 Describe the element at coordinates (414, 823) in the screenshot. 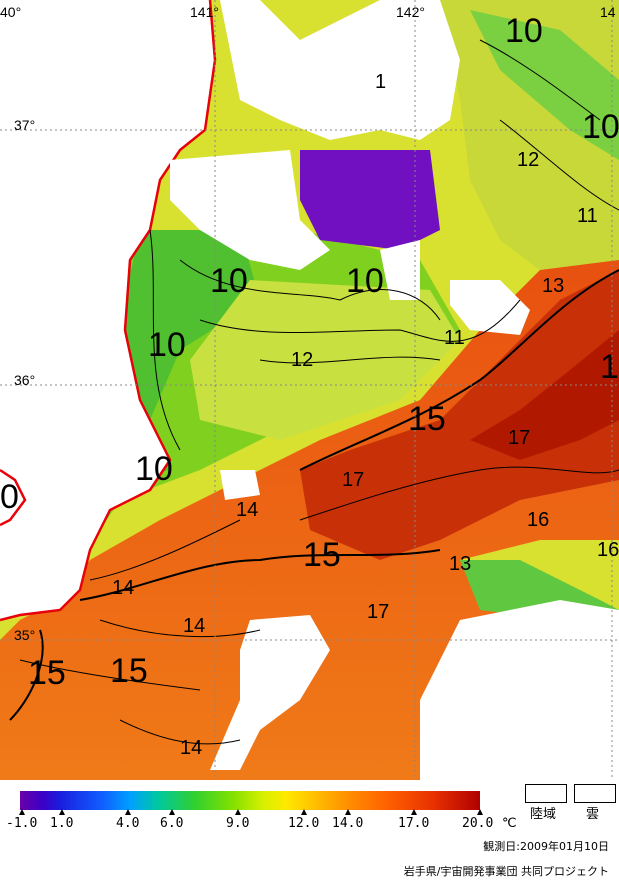

I see `colorbar-label: 17.0` at that location.